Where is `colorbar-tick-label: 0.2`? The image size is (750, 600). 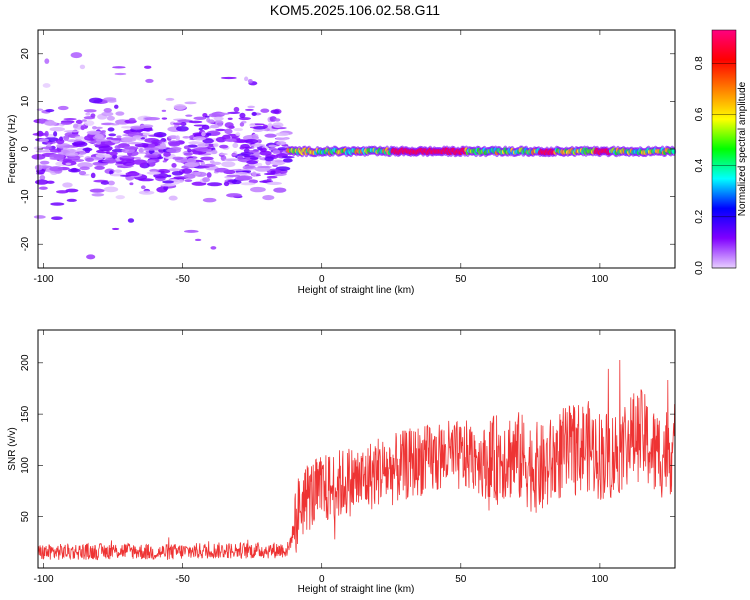
colorbar-tick-label: 0.2 is located at coordinates (699, 216).